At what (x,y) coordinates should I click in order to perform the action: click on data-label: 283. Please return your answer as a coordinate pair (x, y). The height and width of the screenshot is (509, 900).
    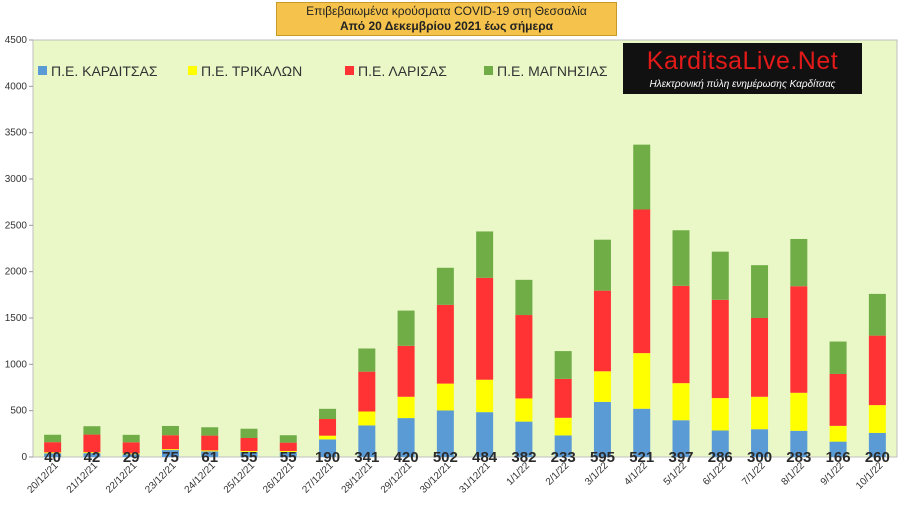
    Looking at the image, I should click on (798, 457).